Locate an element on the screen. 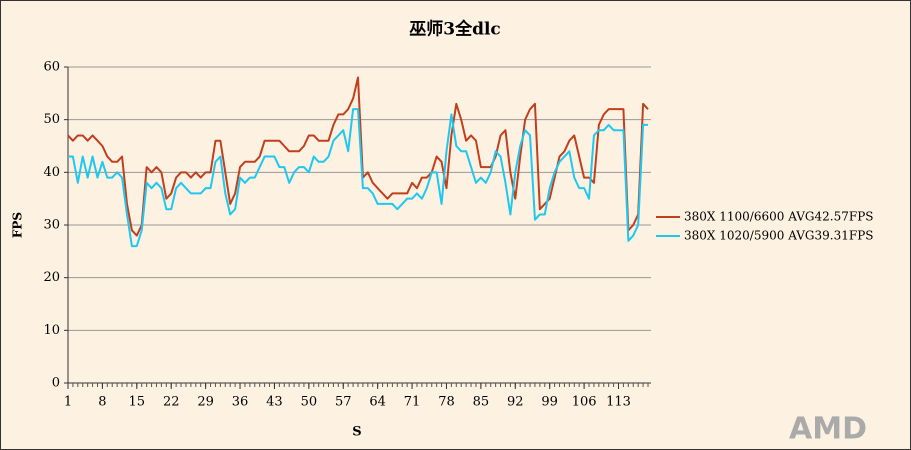 Image resolution: width=911 pixels, height=450 pixels. legend-label: 380X 1100/6600 AVG42.57FPS is located at coordinates (779, 217).